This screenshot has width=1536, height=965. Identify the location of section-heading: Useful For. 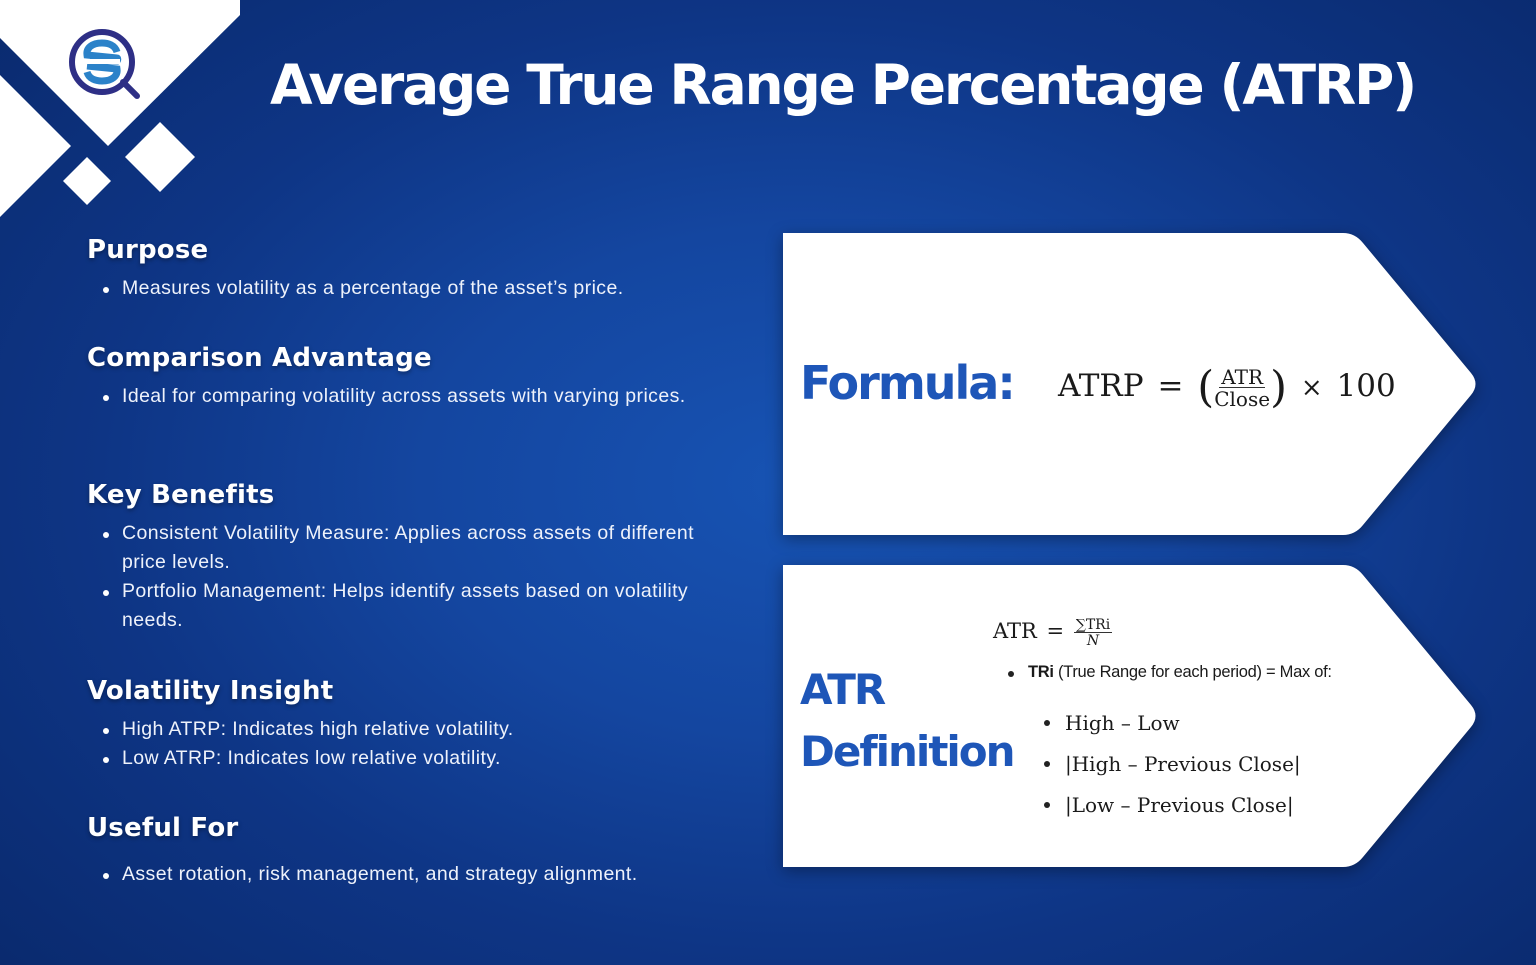
(163, 828).